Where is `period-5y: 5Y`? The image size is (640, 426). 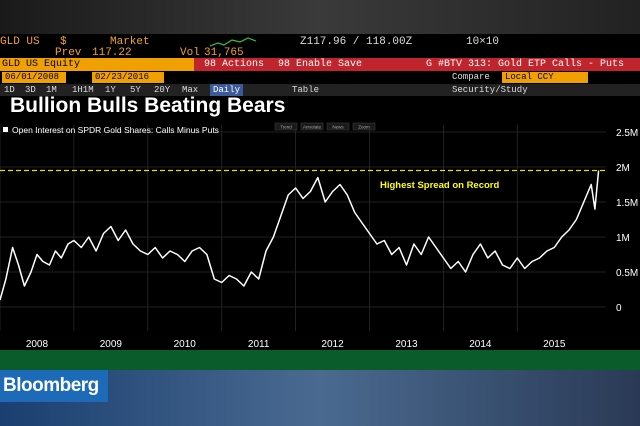
period-5y: 5Y is located at coordinates (135, 90).